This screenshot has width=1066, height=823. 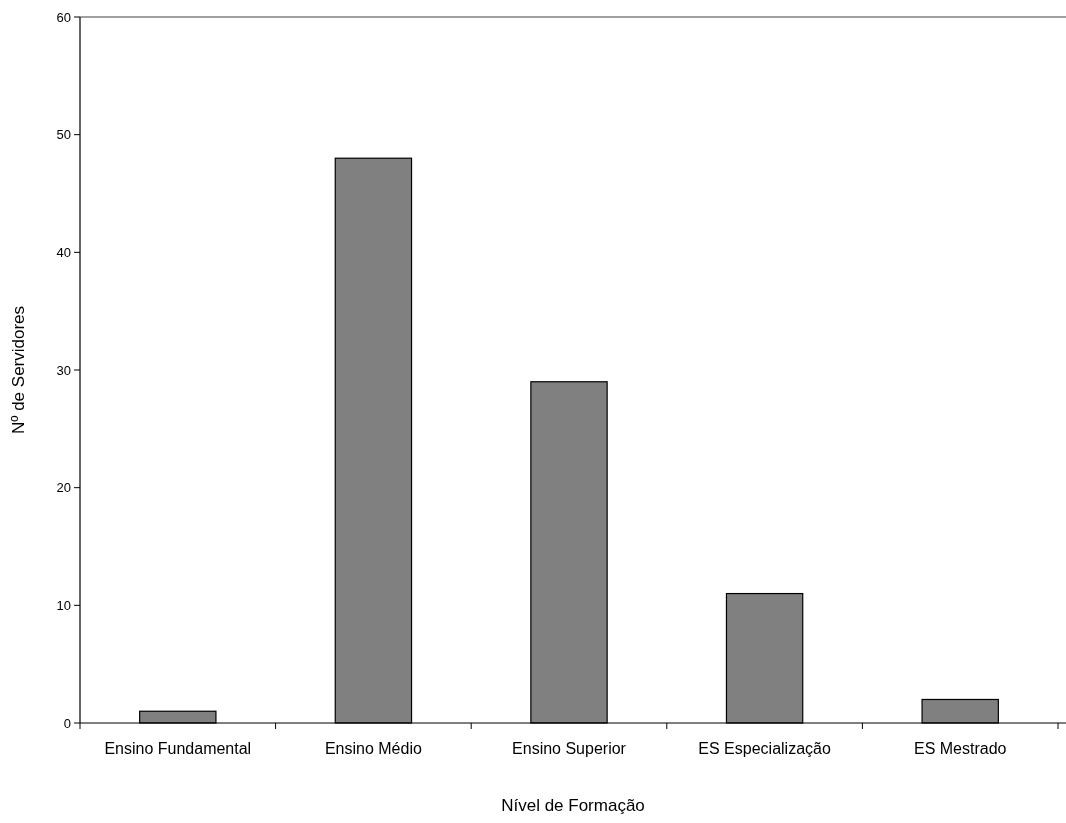 What do you see at coordinates (764, 748) in the screenshot?
I see `x-tick-label: ES Especialização` at bounding box center [764, 748].